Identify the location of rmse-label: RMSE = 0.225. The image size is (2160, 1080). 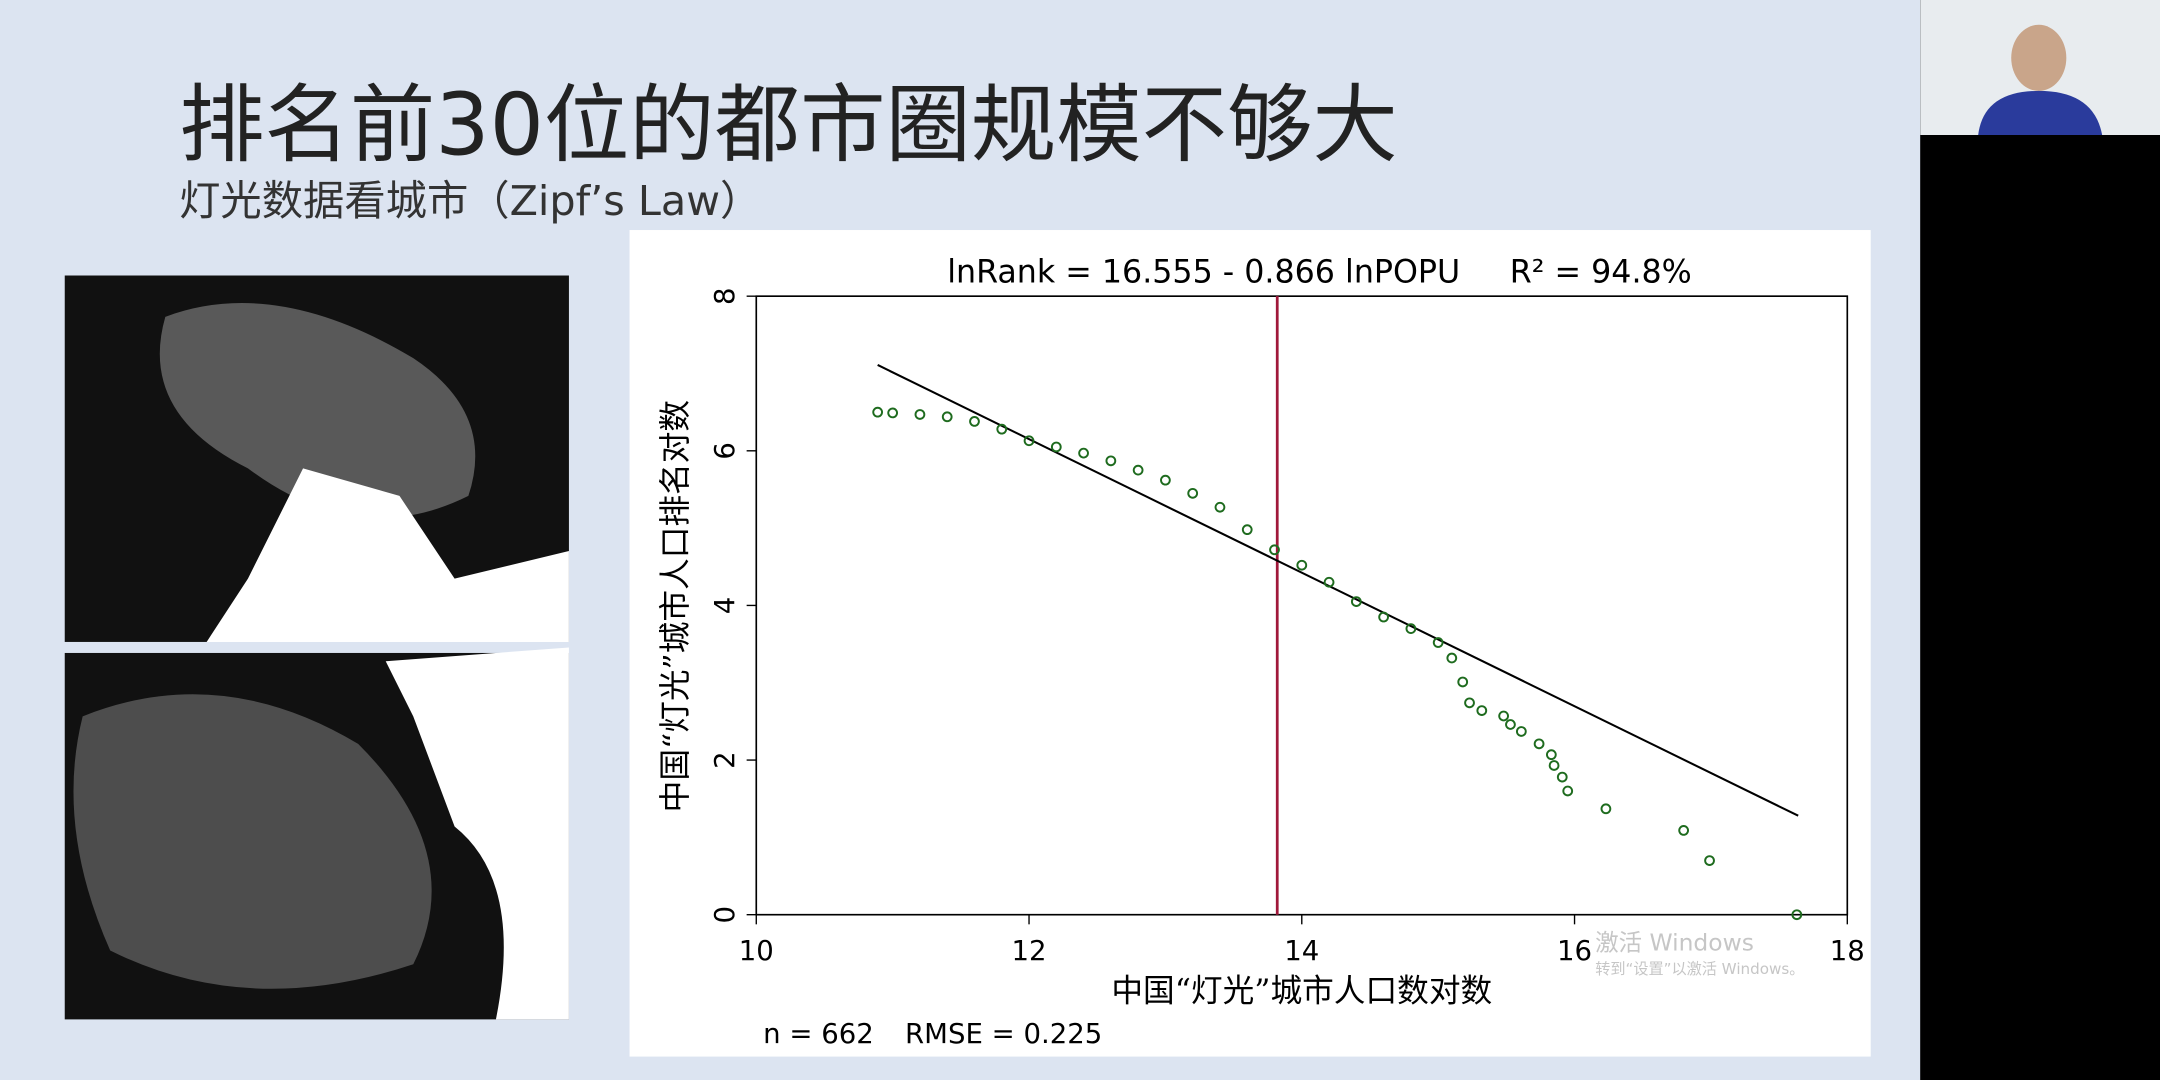
(1003, 1034).